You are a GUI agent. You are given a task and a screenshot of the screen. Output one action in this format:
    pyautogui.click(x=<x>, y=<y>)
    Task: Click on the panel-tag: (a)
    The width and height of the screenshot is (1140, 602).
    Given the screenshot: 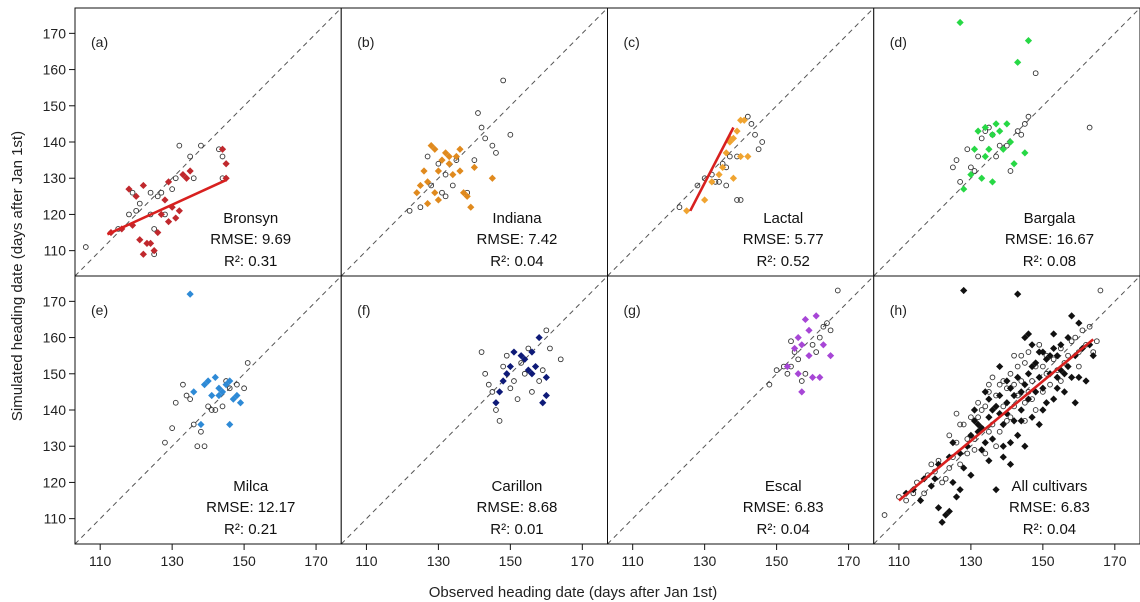 What is the action you would take?
    pyautogui.click(x=99, y=42)
    